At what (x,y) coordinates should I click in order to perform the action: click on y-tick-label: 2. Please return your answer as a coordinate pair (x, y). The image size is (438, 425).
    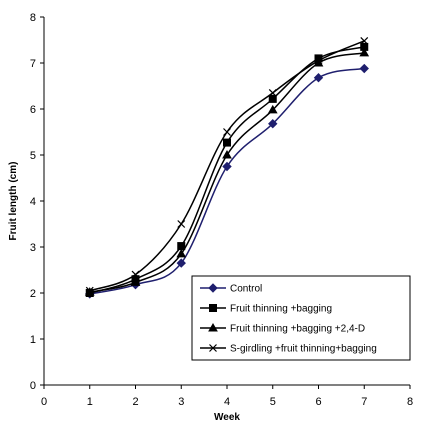
    Looking at the image, I should click on (33, 294).